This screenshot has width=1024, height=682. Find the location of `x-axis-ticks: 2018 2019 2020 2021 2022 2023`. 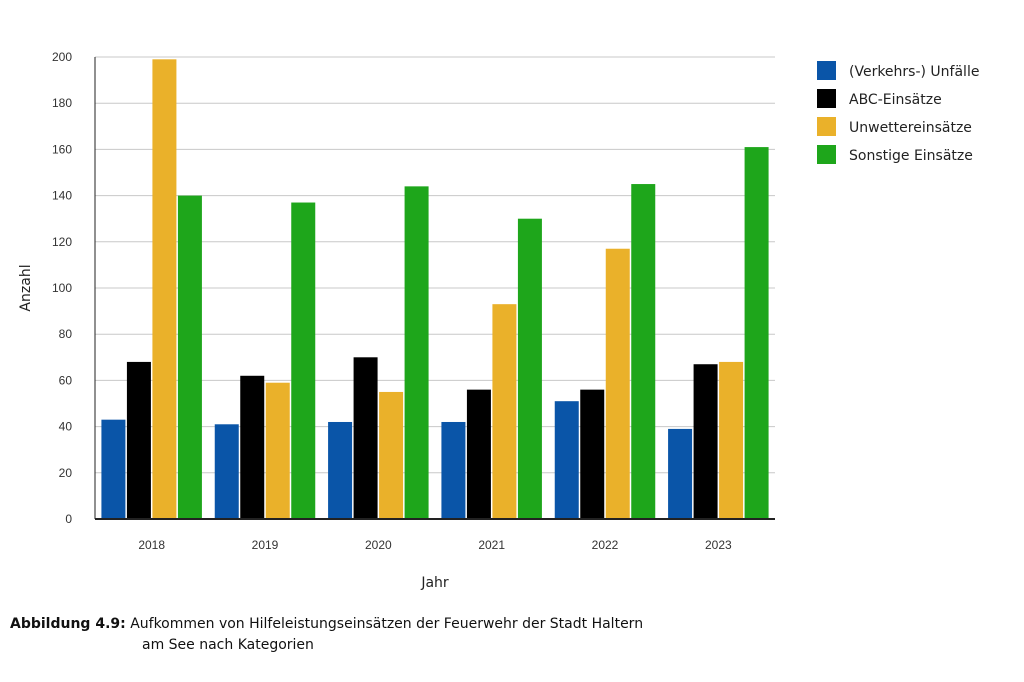

x-axis-ticks: 2018 2019 2020 2021 2022 2023 is located at coordinates (435, 545).